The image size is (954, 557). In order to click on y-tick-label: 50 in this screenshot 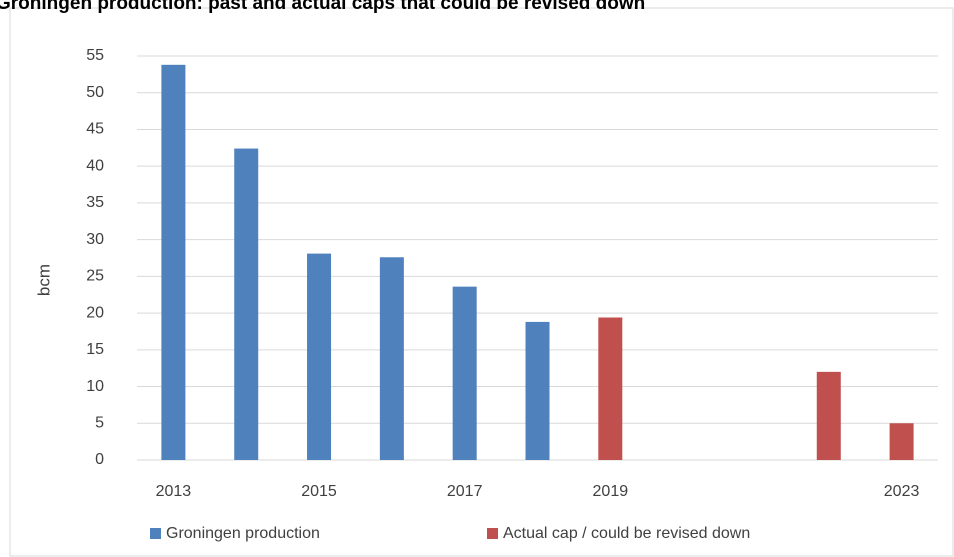, I will do `click(95, 92)`.